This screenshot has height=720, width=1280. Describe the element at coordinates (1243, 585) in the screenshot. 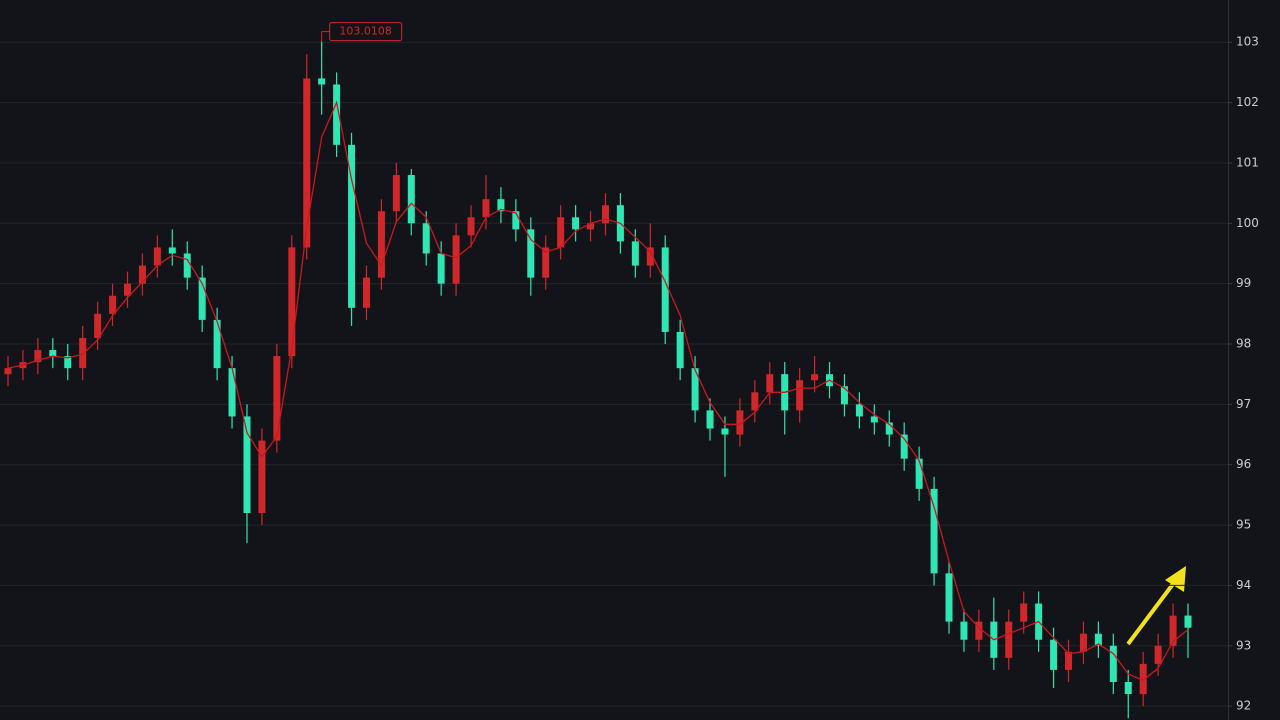

I see `y-tick-label: 94` at that location.